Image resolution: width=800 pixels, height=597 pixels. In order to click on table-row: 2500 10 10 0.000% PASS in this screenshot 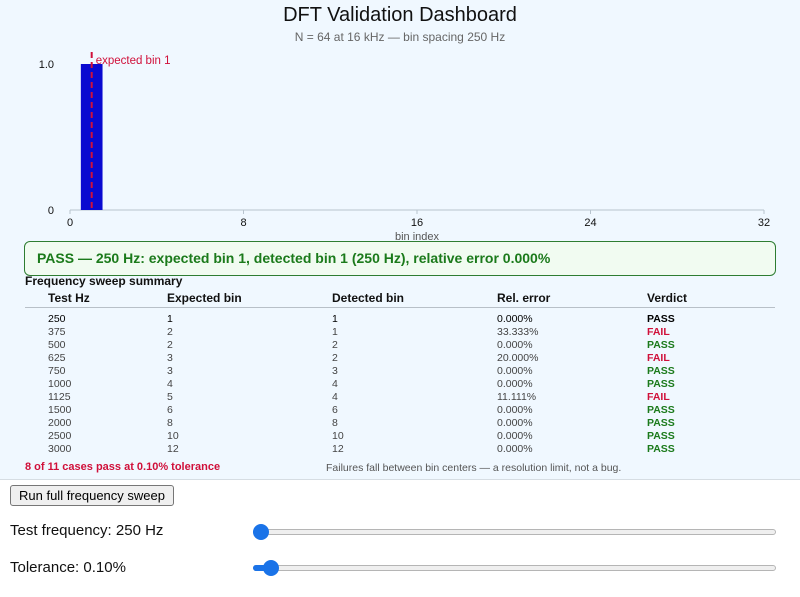, I will do `click(400, 436)`.